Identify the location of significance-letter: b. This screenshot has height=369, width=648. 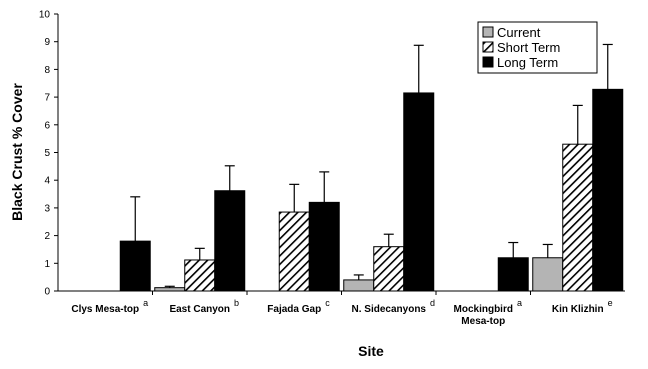
(236, 303).